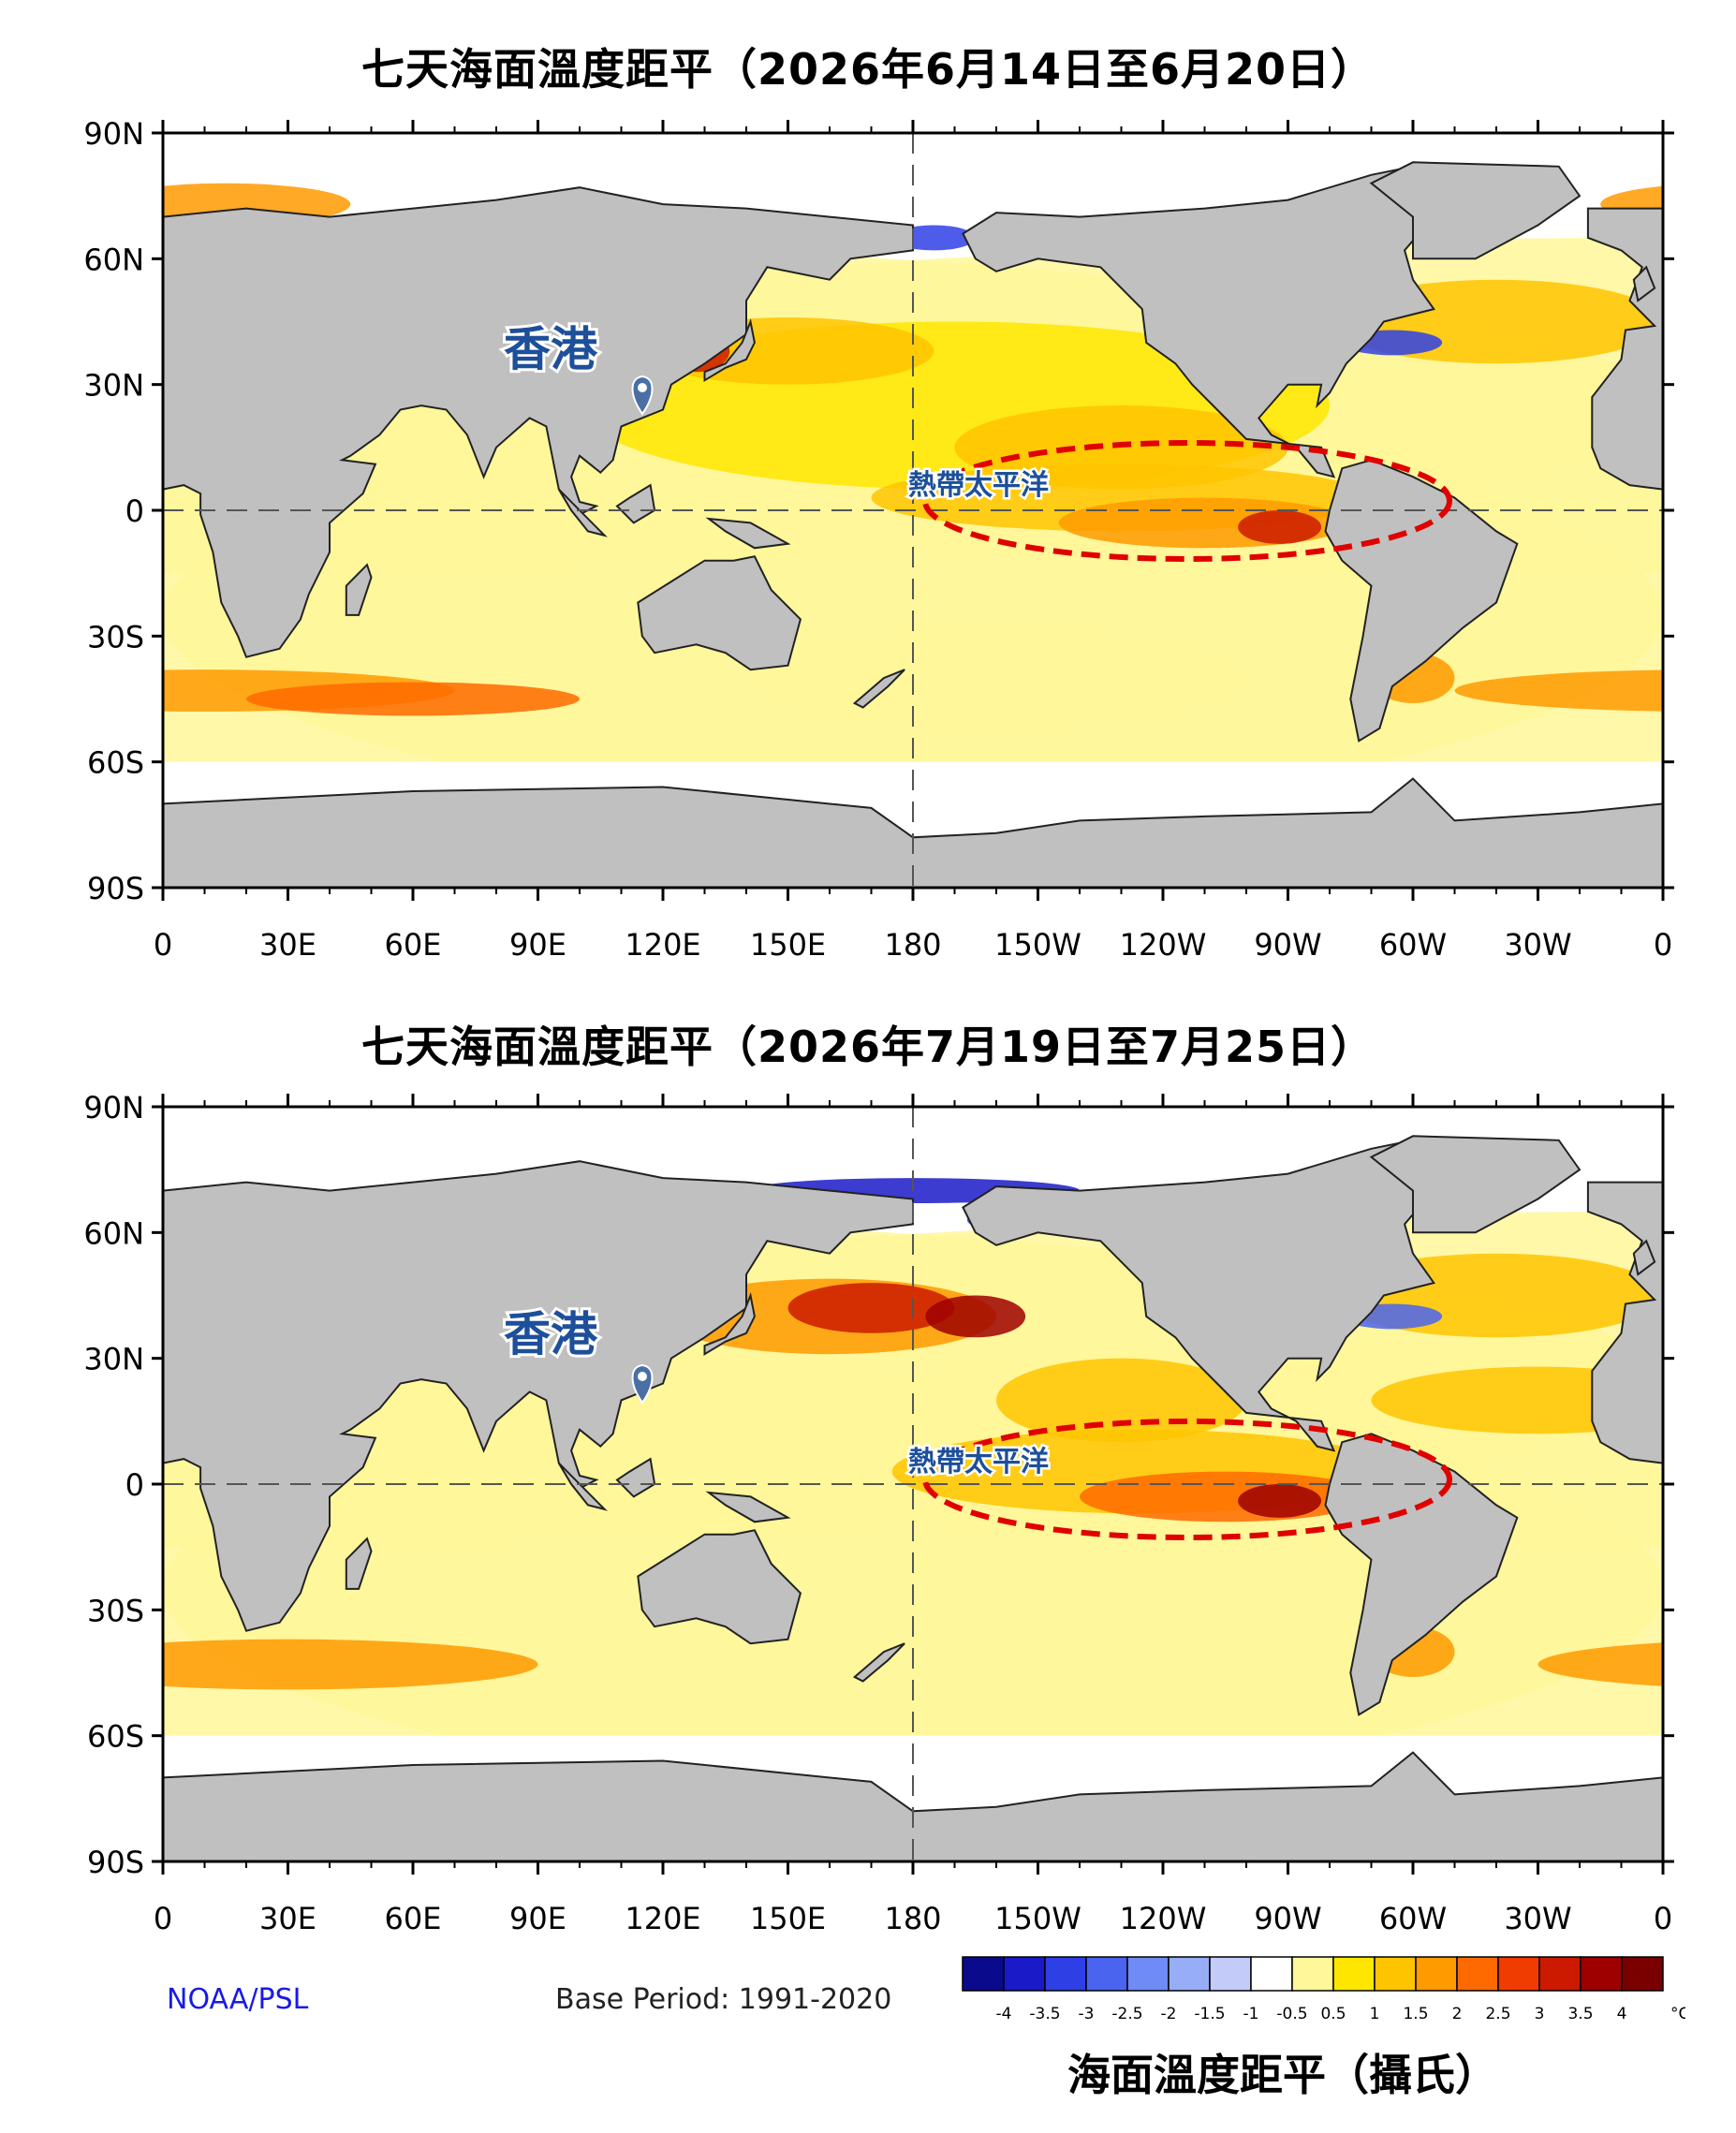 The height and width of the screenshot is (2133, 1736). What do you see at coordinates (1537, 1918) in the screenshot?
I see `lon-tick-label: 30W` at bounding box center [1537, 1918].